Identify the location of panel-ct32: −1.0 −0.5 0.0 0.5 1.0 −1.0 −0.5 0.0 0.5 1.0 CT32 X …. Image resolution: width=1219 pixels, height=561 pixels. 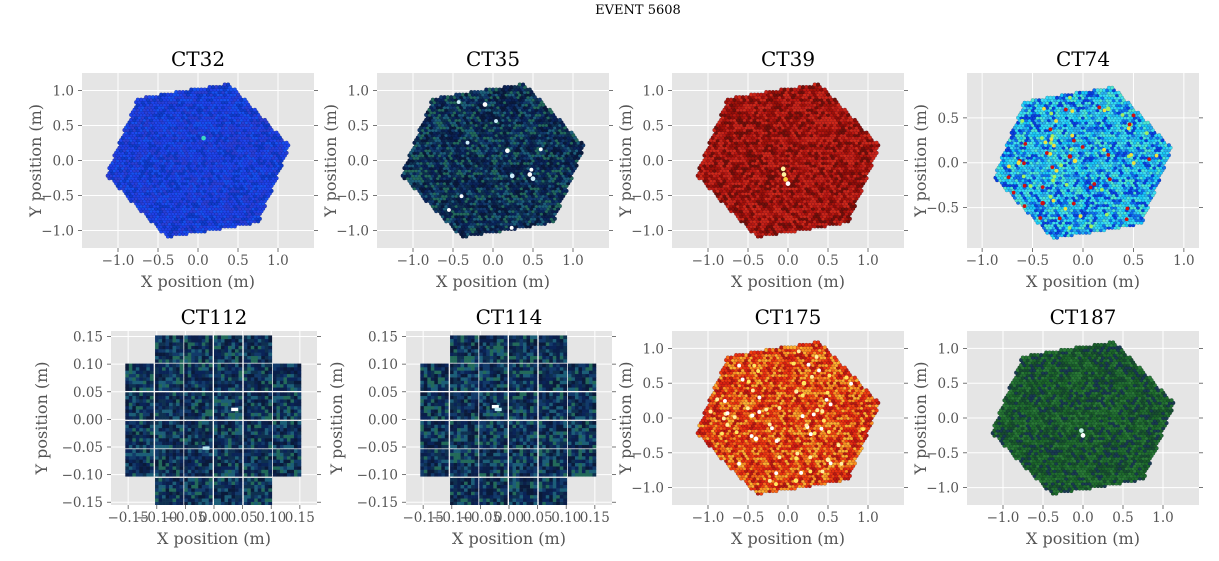
(172, 169).